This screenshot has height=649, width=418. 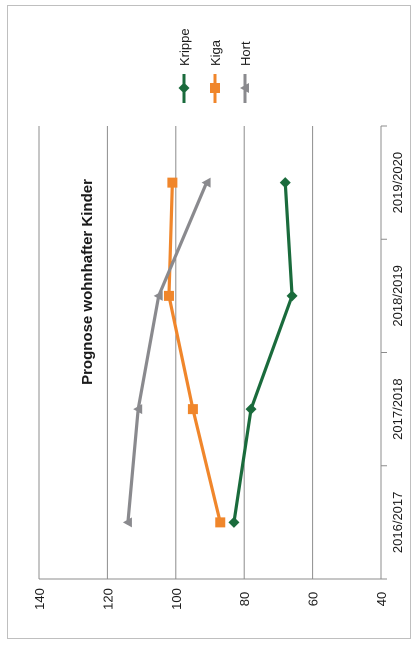 What do you see at coordinates (215, 88) in the screenshot?
I see `legend-marker-kiga` at bounding box center [215, 88].